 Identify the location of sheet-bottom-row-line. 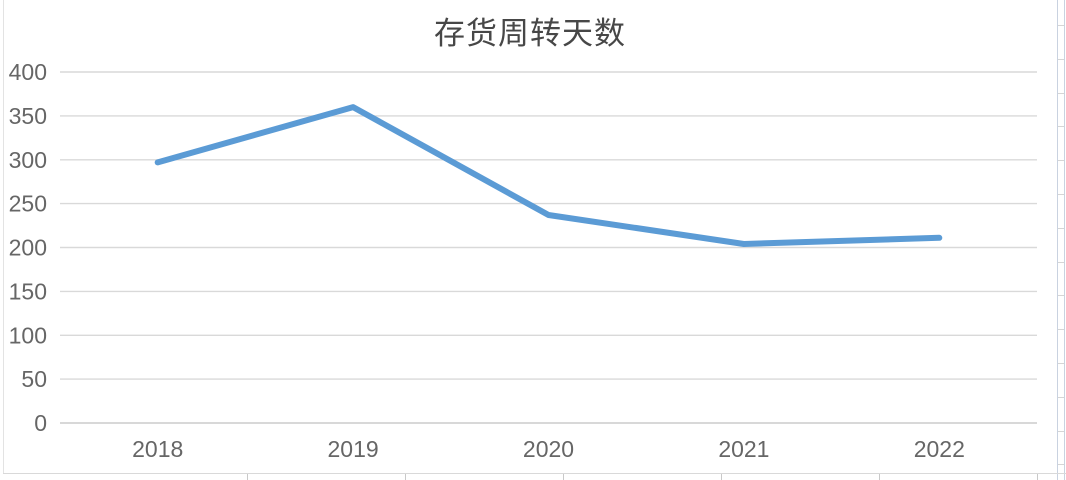
(534, 473).